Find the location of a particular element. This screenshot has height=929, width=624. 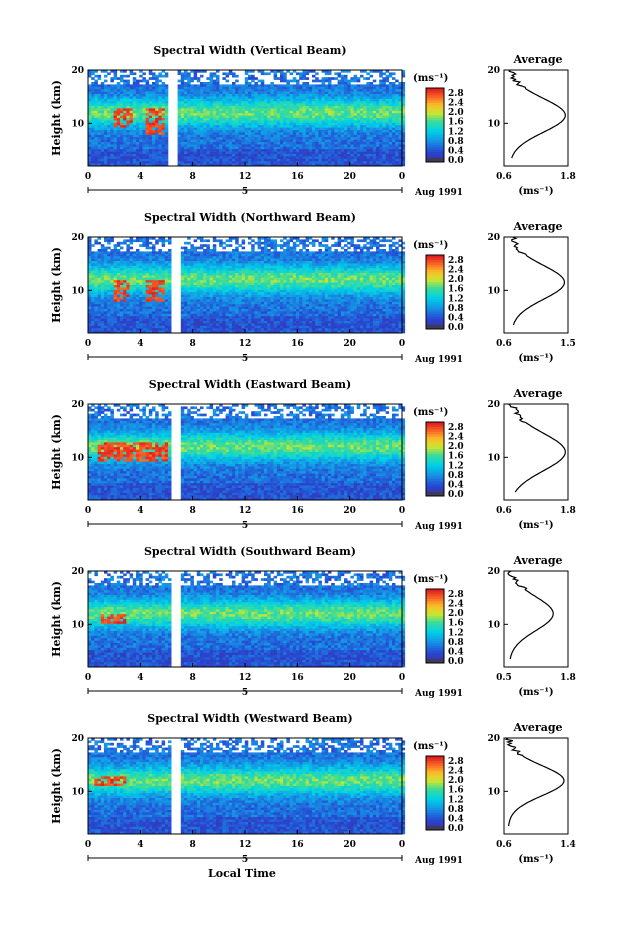

average-x-tick-label: 1.8 is located at coordinates (568, 511).